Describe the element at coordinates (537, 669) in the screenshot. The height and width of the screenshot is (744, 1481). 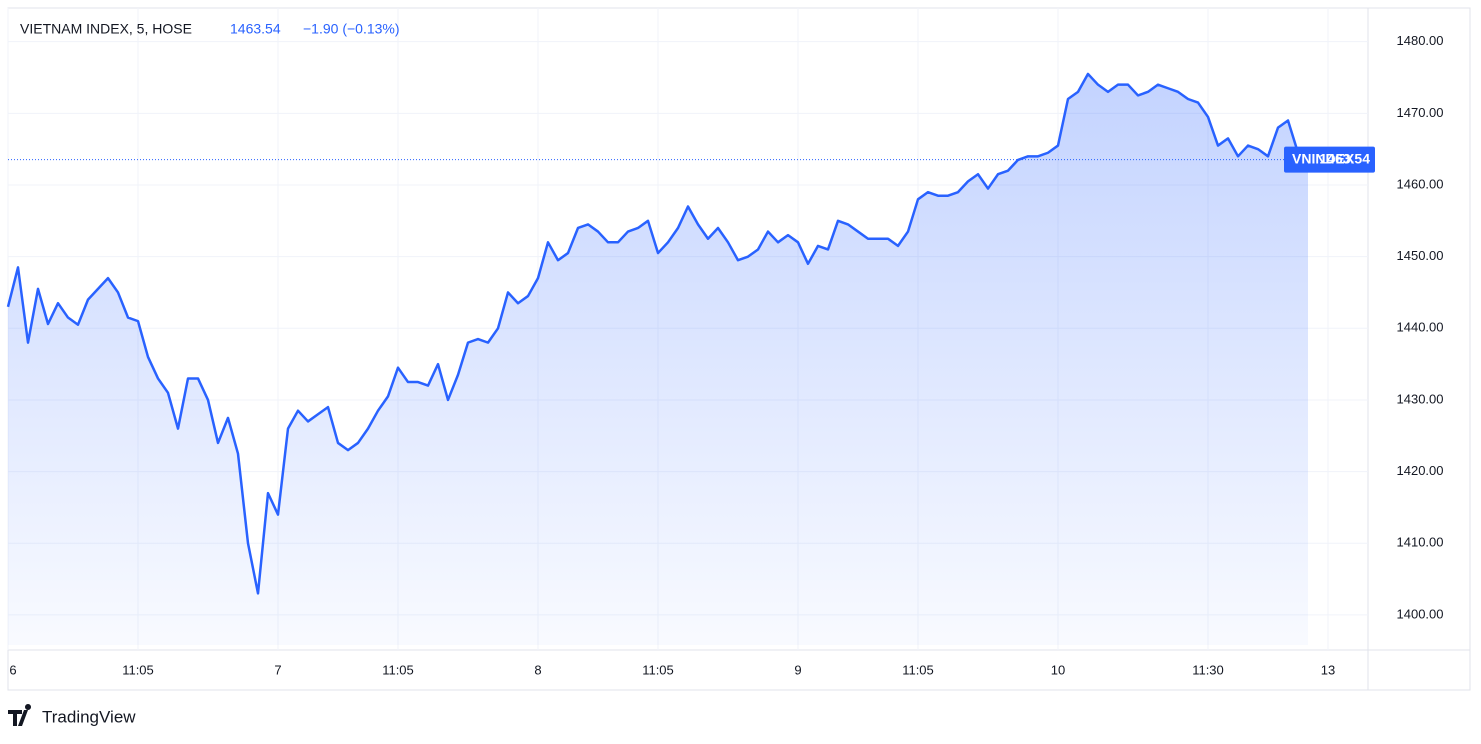
I see `x-tick-label: 8` at that location.